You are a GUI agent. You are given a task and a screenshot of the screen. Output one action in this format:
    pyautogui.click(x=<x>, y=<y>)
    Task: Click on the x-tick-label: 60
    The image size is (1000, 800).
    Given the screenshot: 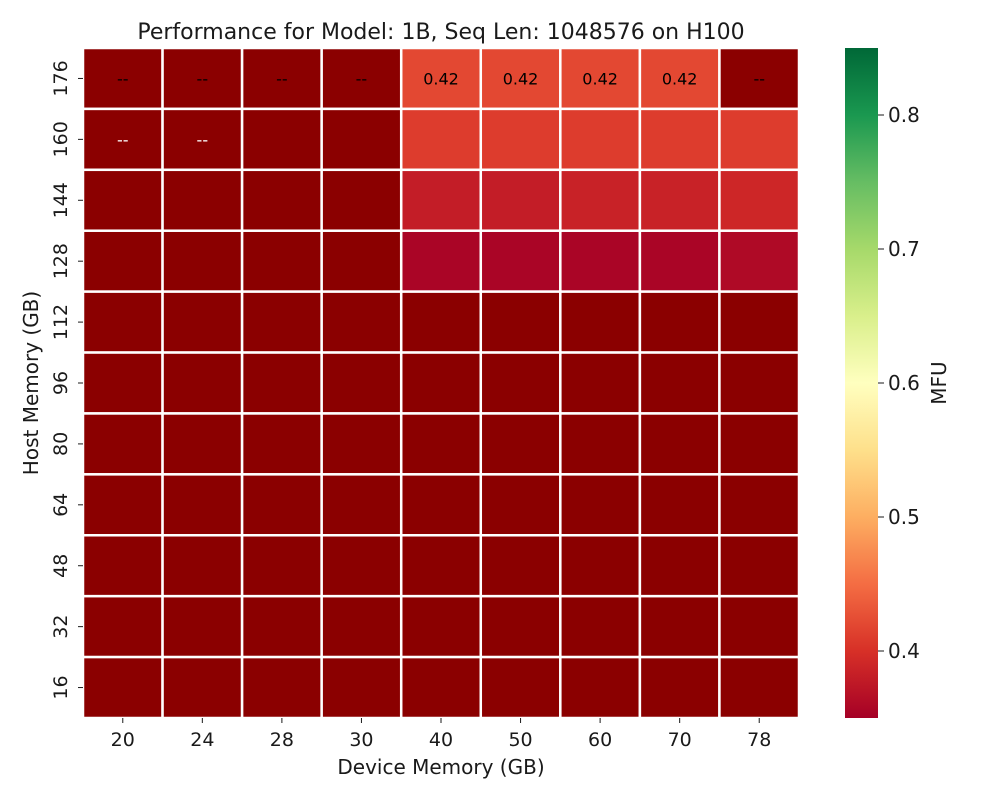 What is the action you would take?
    pyautogui.click(x=600, y=740)
    